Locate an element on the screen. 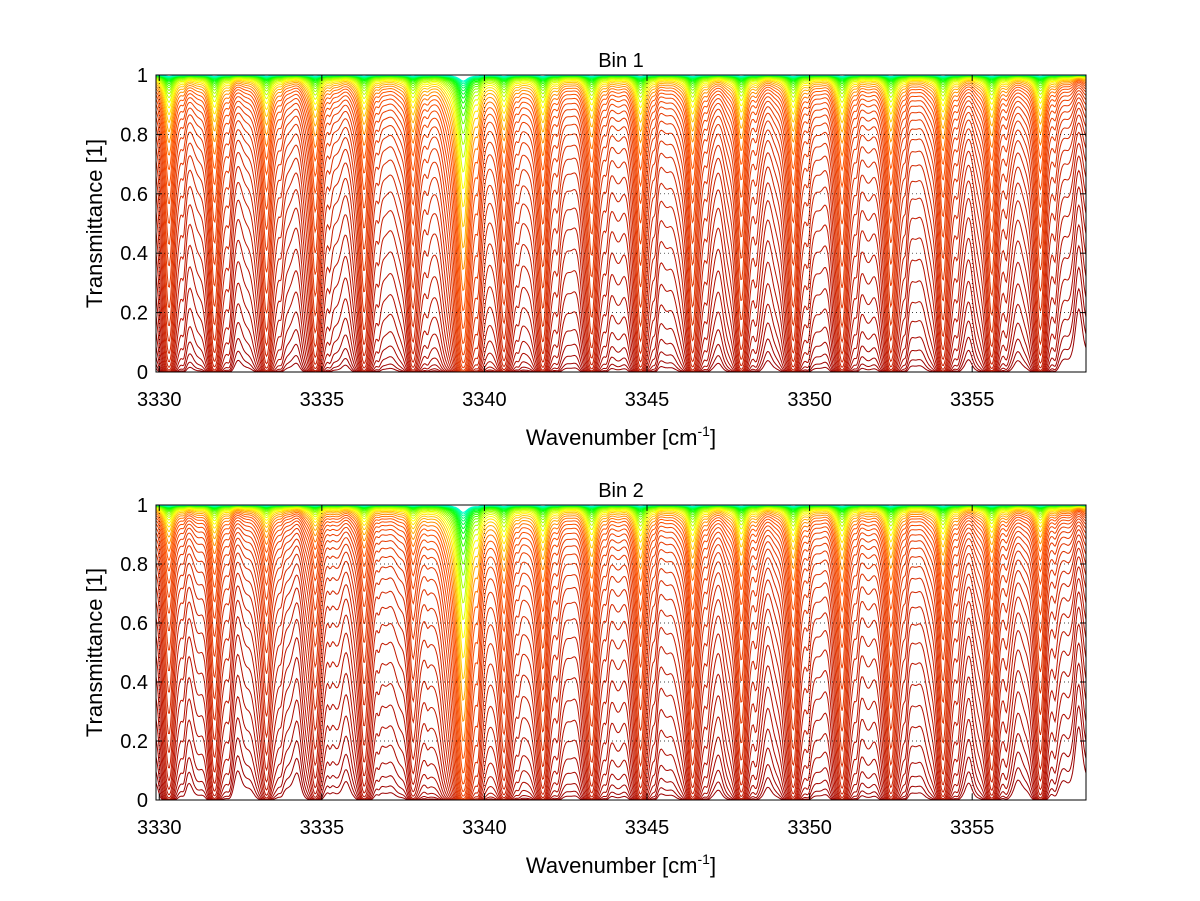  chart-title: Bin 2 is located at coordinates (621, 491).